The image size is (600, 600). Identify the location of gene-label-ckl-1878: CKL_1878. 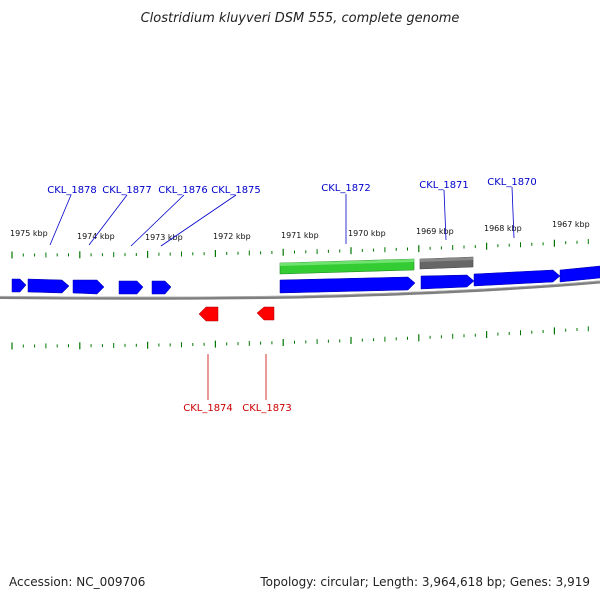
(72, 190).